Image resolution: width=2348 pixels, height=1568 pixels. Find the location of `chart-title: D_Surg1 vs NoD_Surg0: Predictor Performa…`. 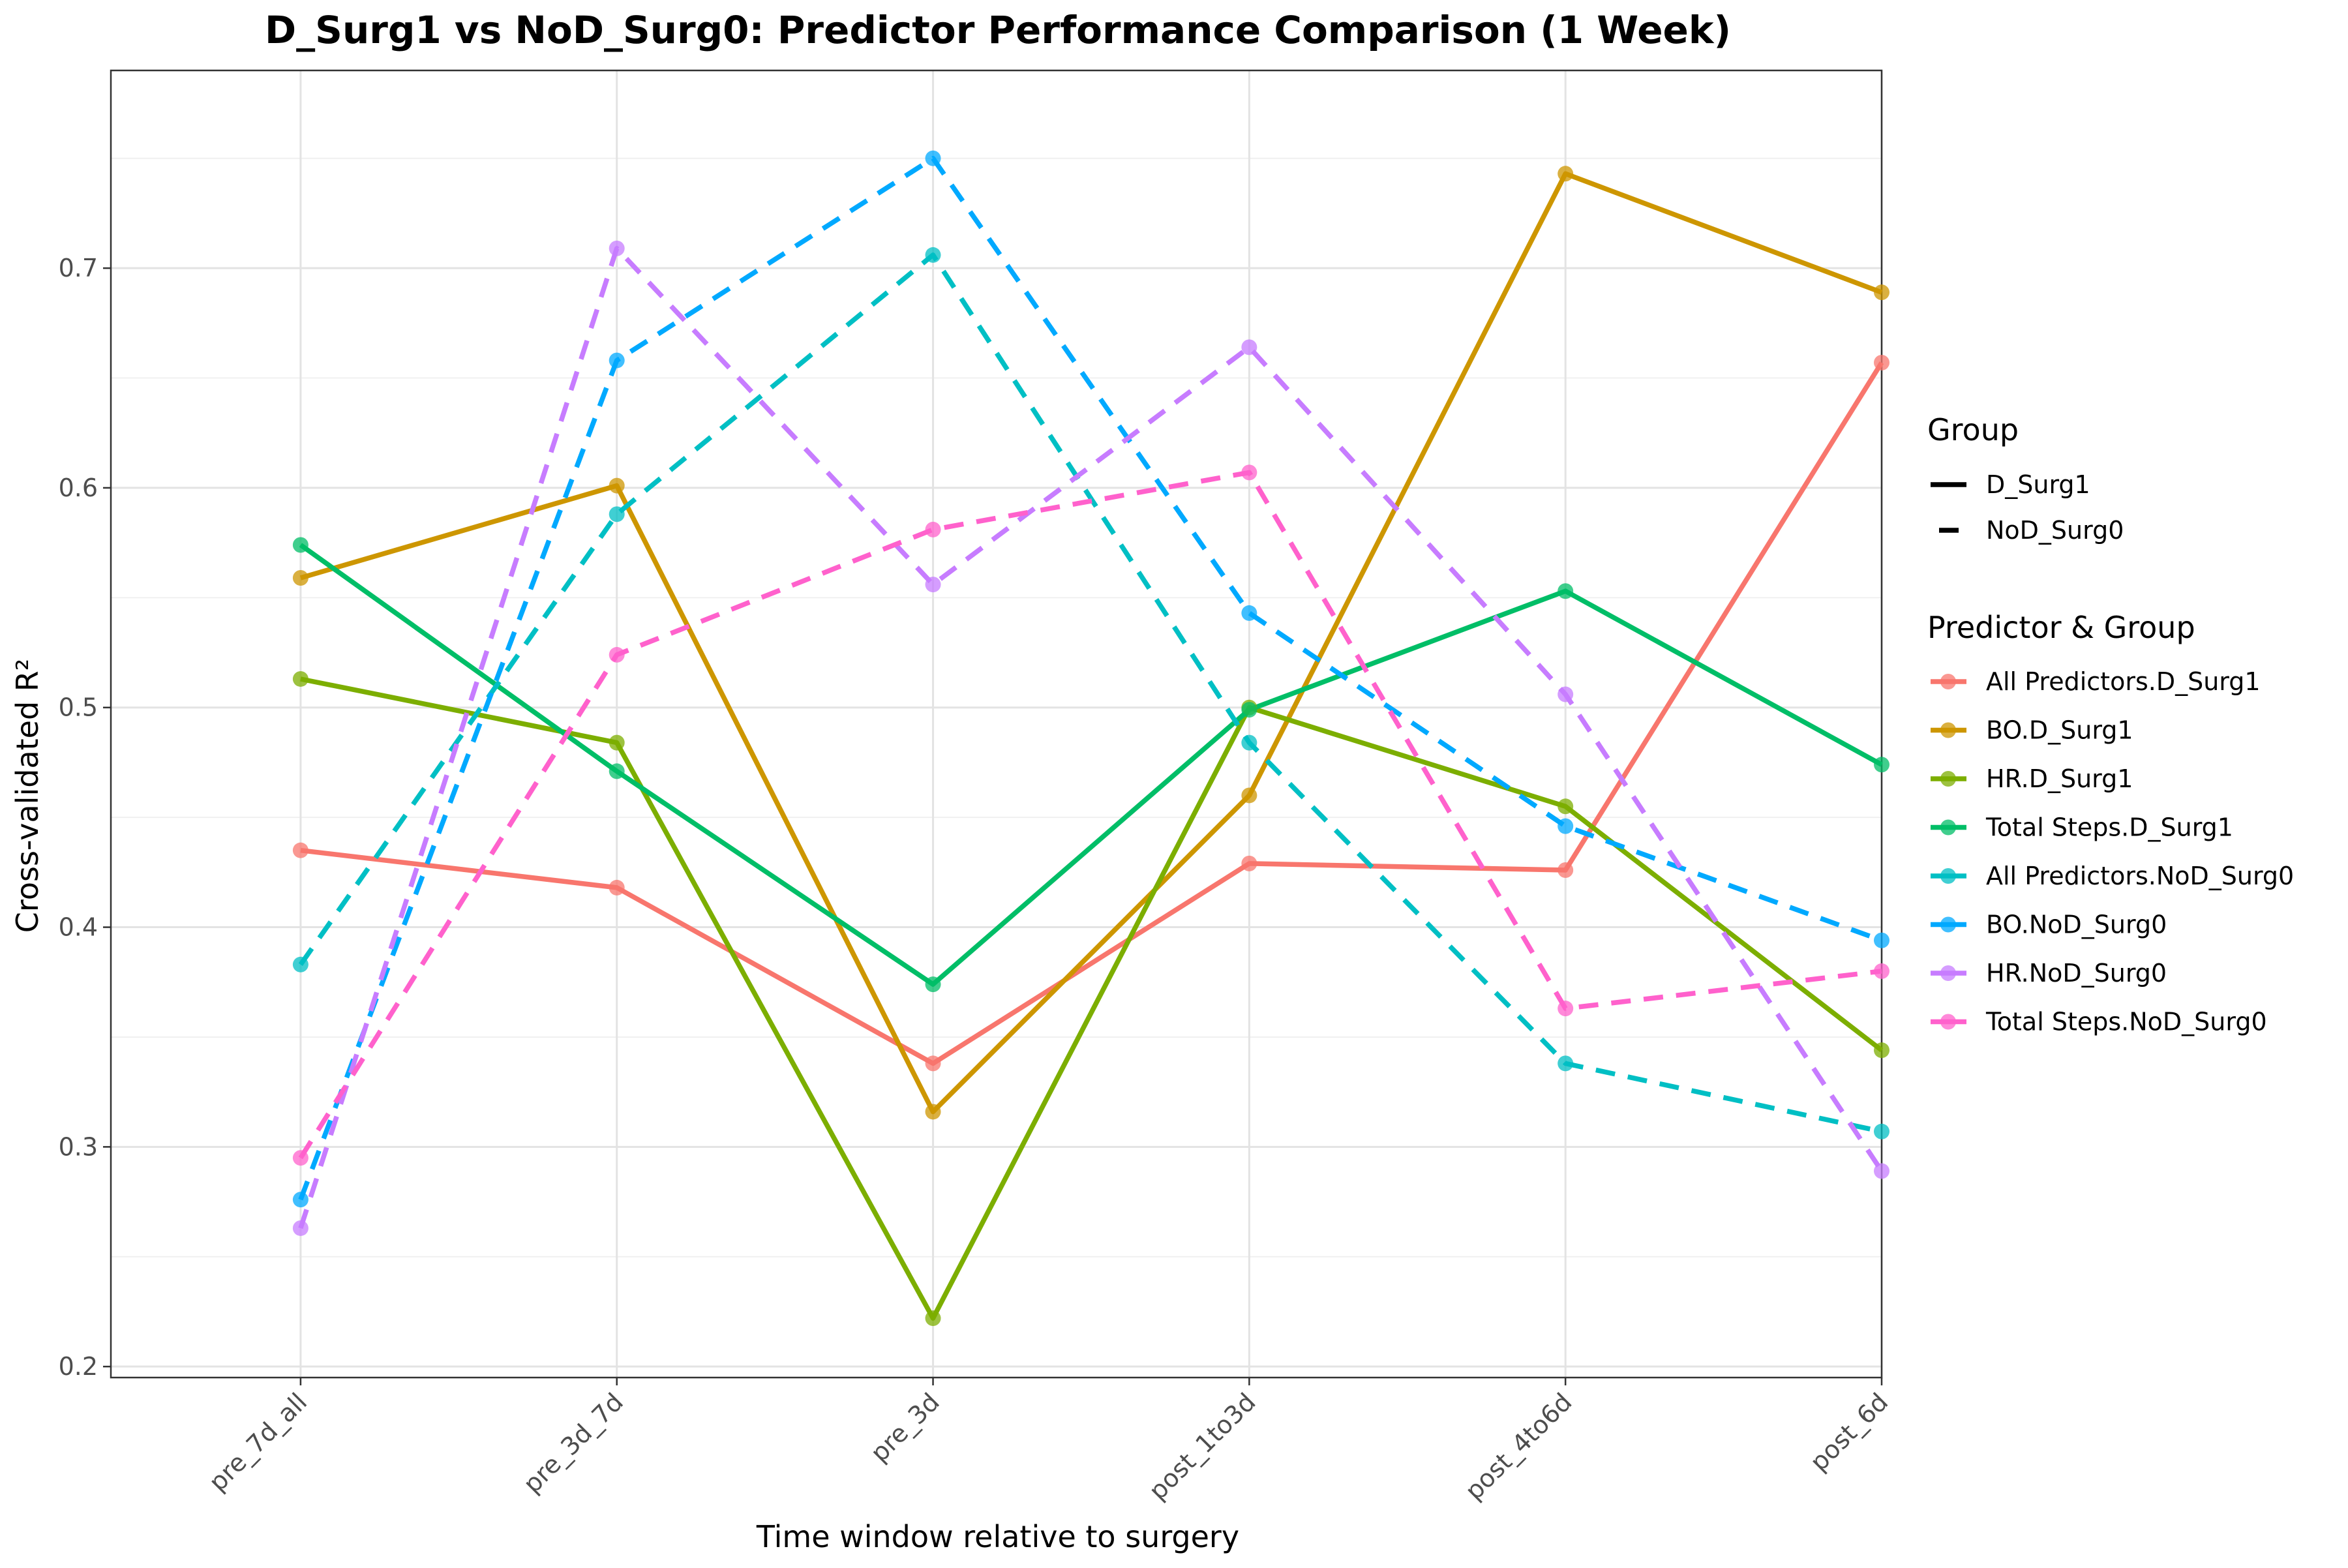

chart-title: D_Surg1 vs NoD_Surg0: Predictor Performa… is located at coordinates (998, 30).